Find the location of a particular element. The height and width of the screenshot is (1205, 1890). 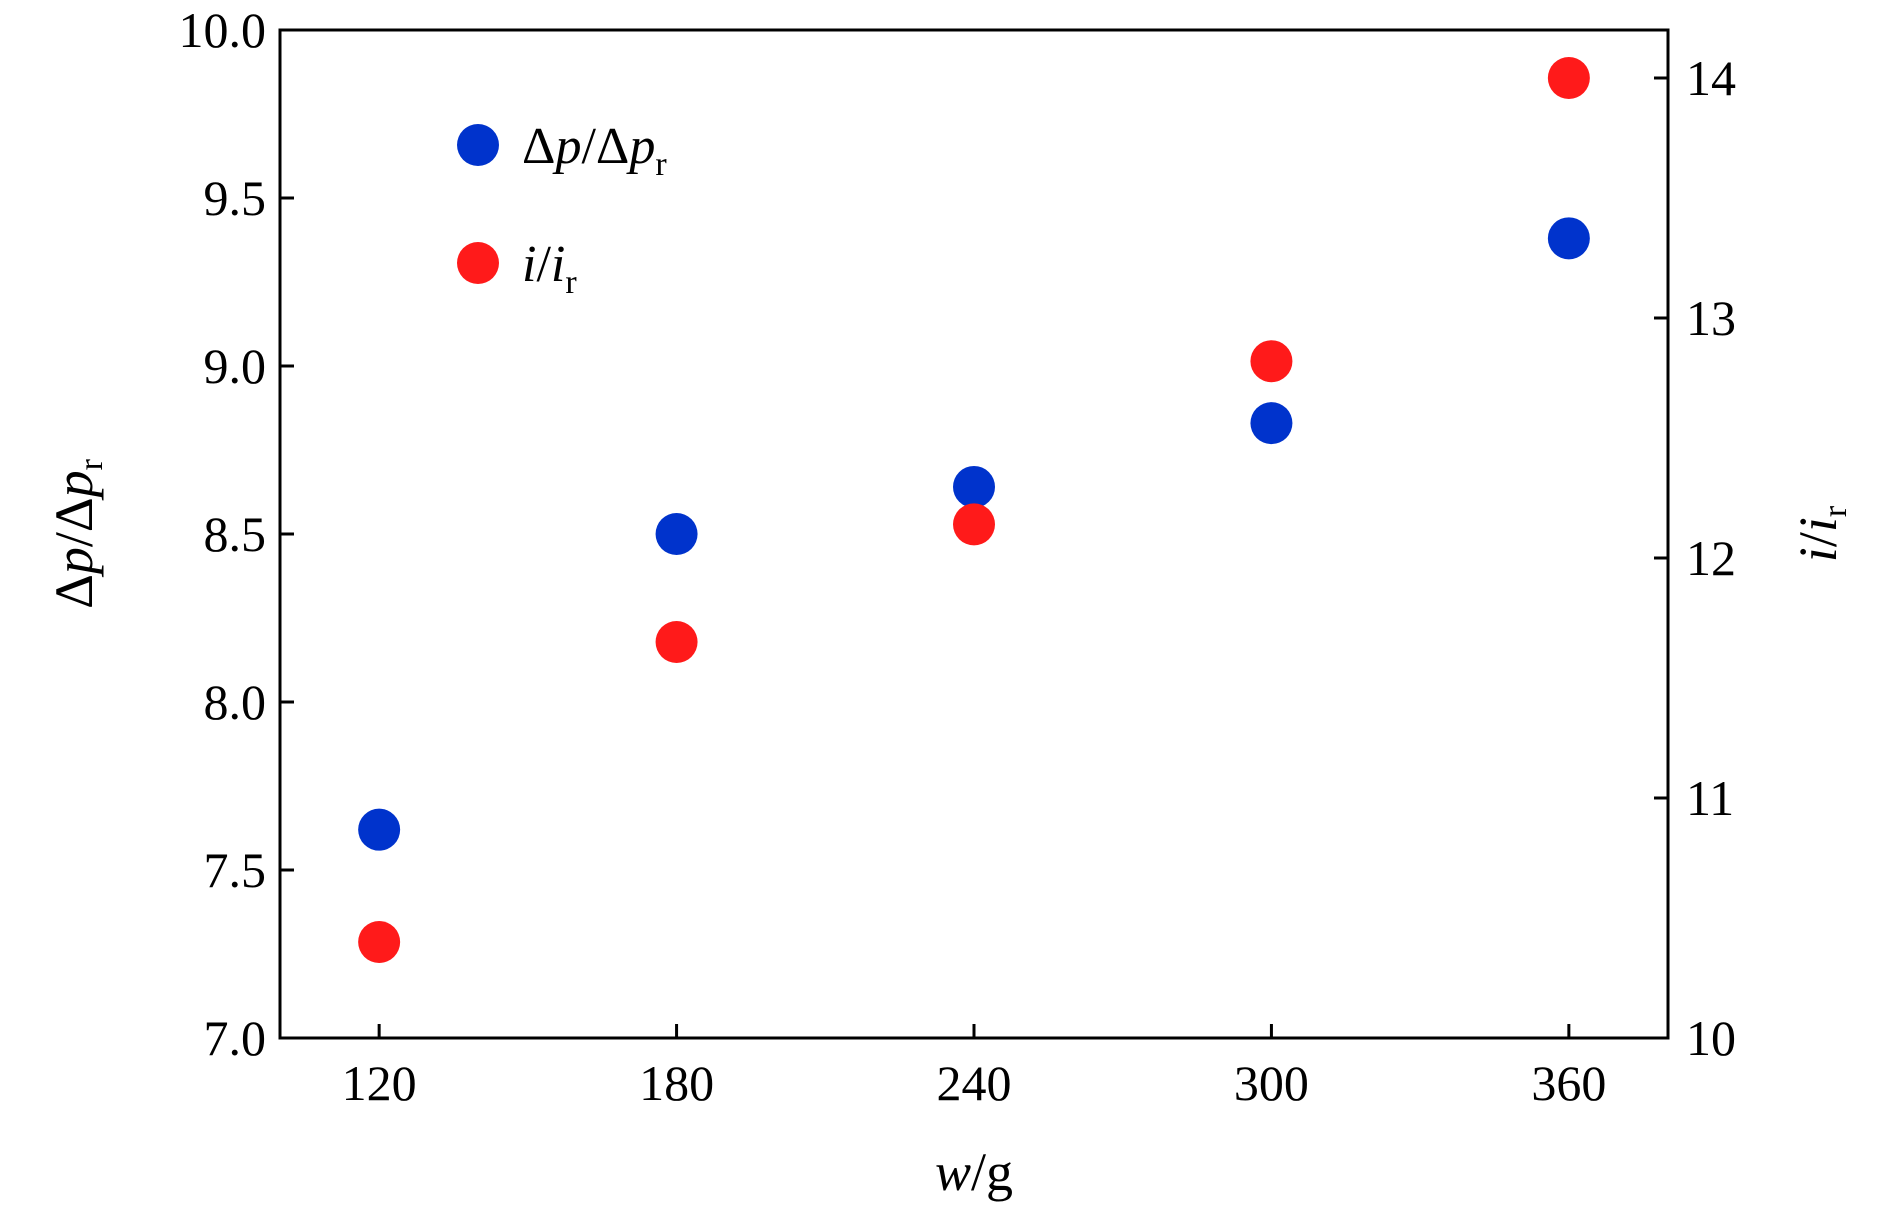

right-y-axis-ticks: 10 11 12 13 14 is located at coordinates (1695, 558).